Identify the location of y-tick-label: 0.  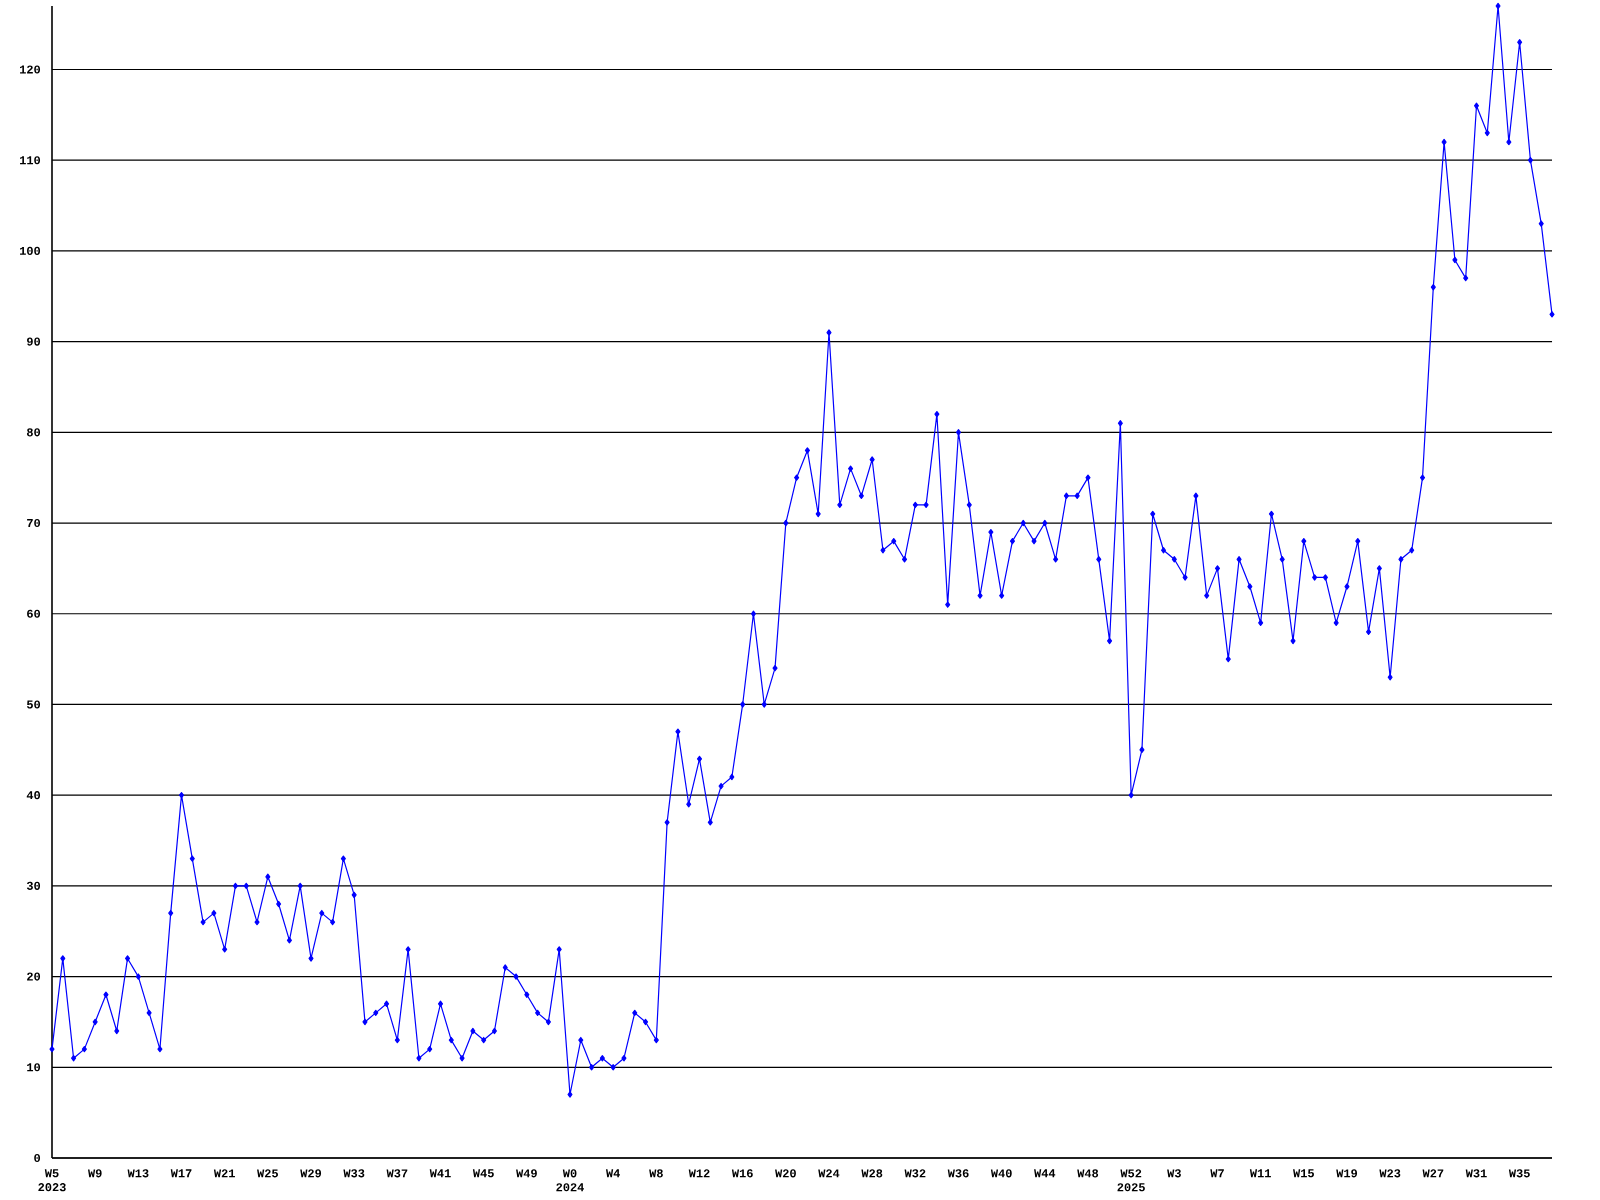
(37, 1158).